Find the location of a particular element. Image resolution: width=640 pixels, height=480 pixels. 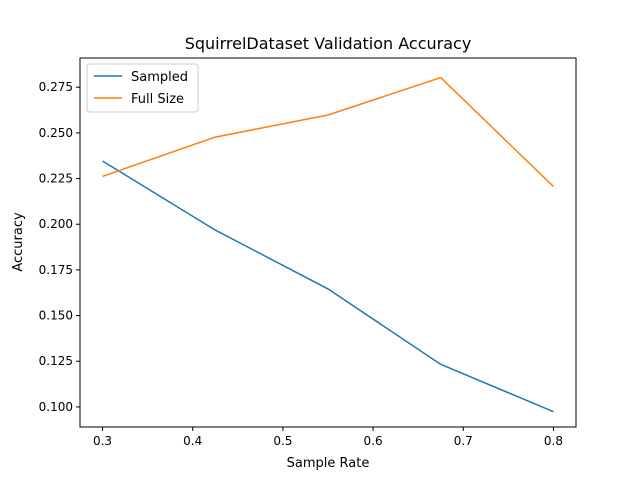

x-tick-label: 0.6 is located at coordinates (373, 441).